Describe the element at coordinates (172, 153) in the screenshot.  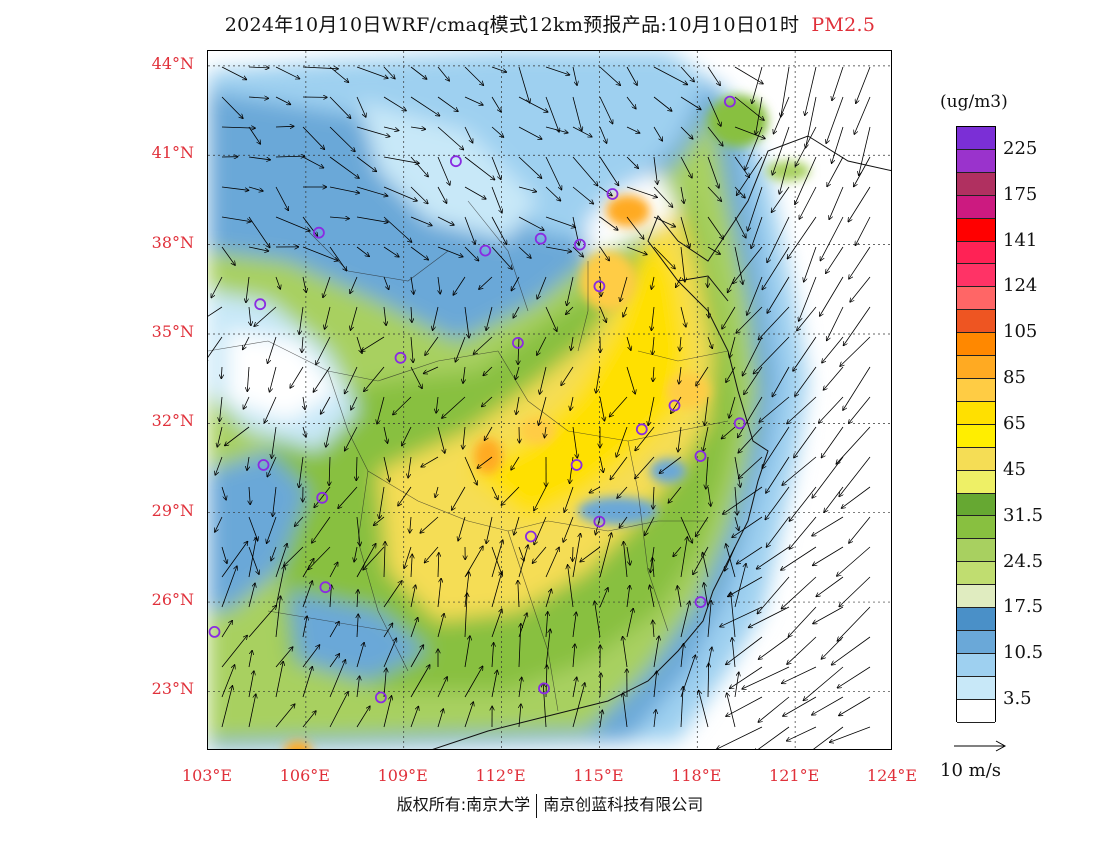
I see `latitude-label: 41°N` at that location.